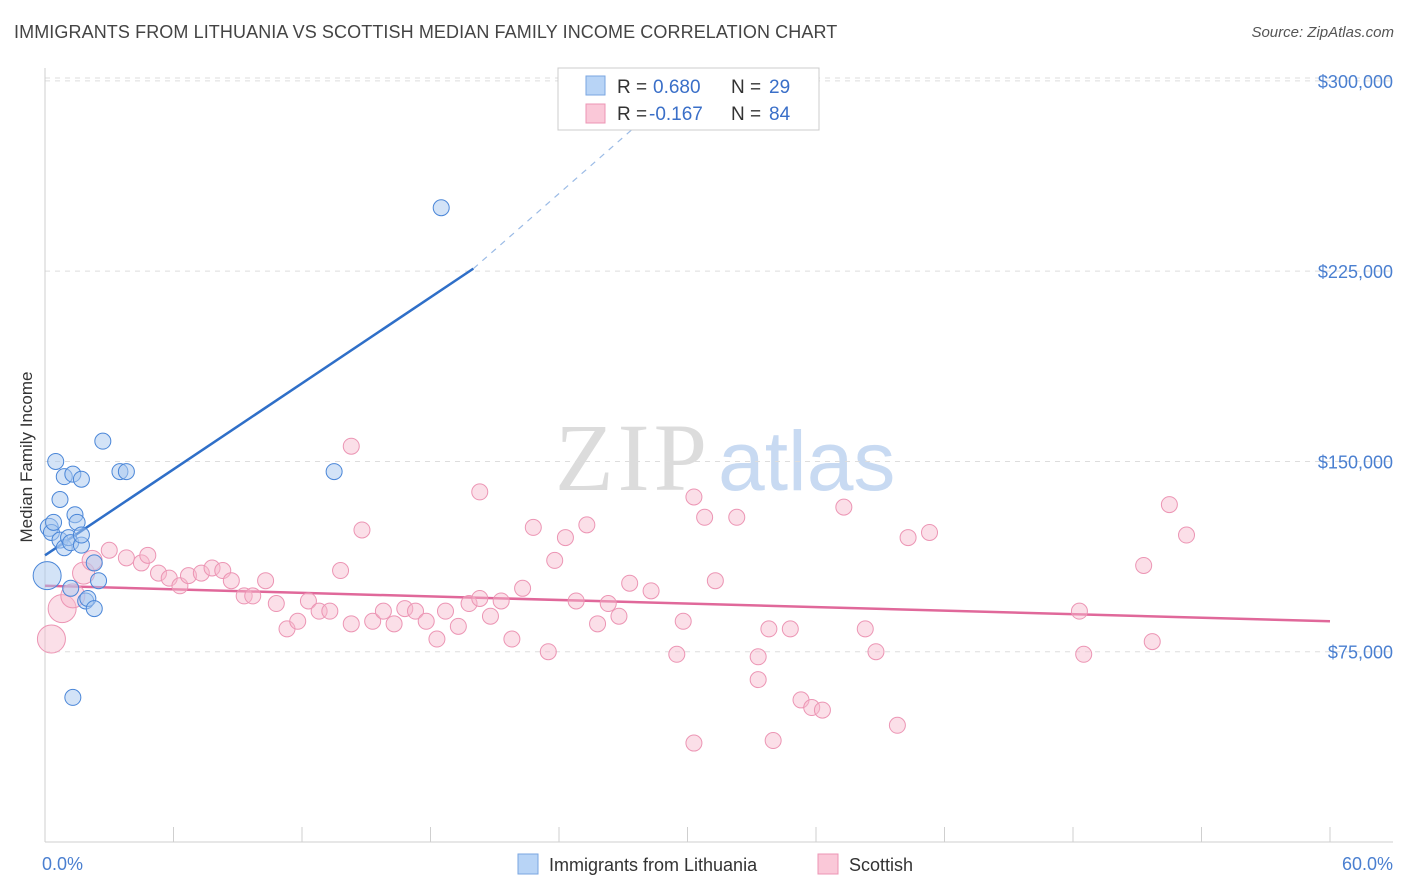 This screenshot has height=892, width=1406. I want to click on legend: R = 0.680 N = 29 R = -0.167 N = 84, so click(688, 99).